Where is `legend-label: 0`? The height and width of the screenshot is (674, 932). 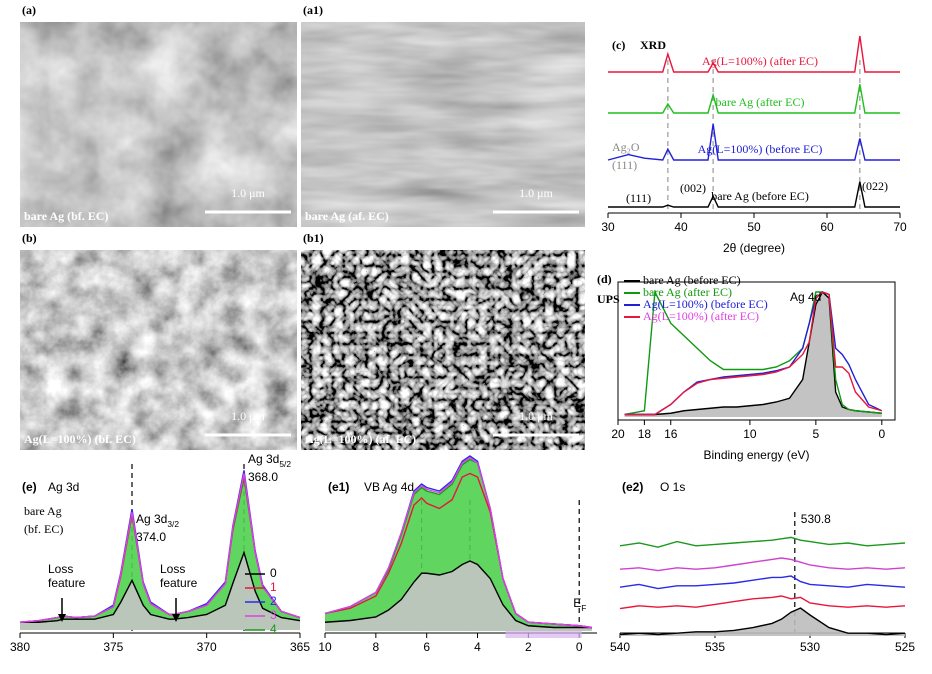
legend-label: 0 is located at coordinates (273, 573).